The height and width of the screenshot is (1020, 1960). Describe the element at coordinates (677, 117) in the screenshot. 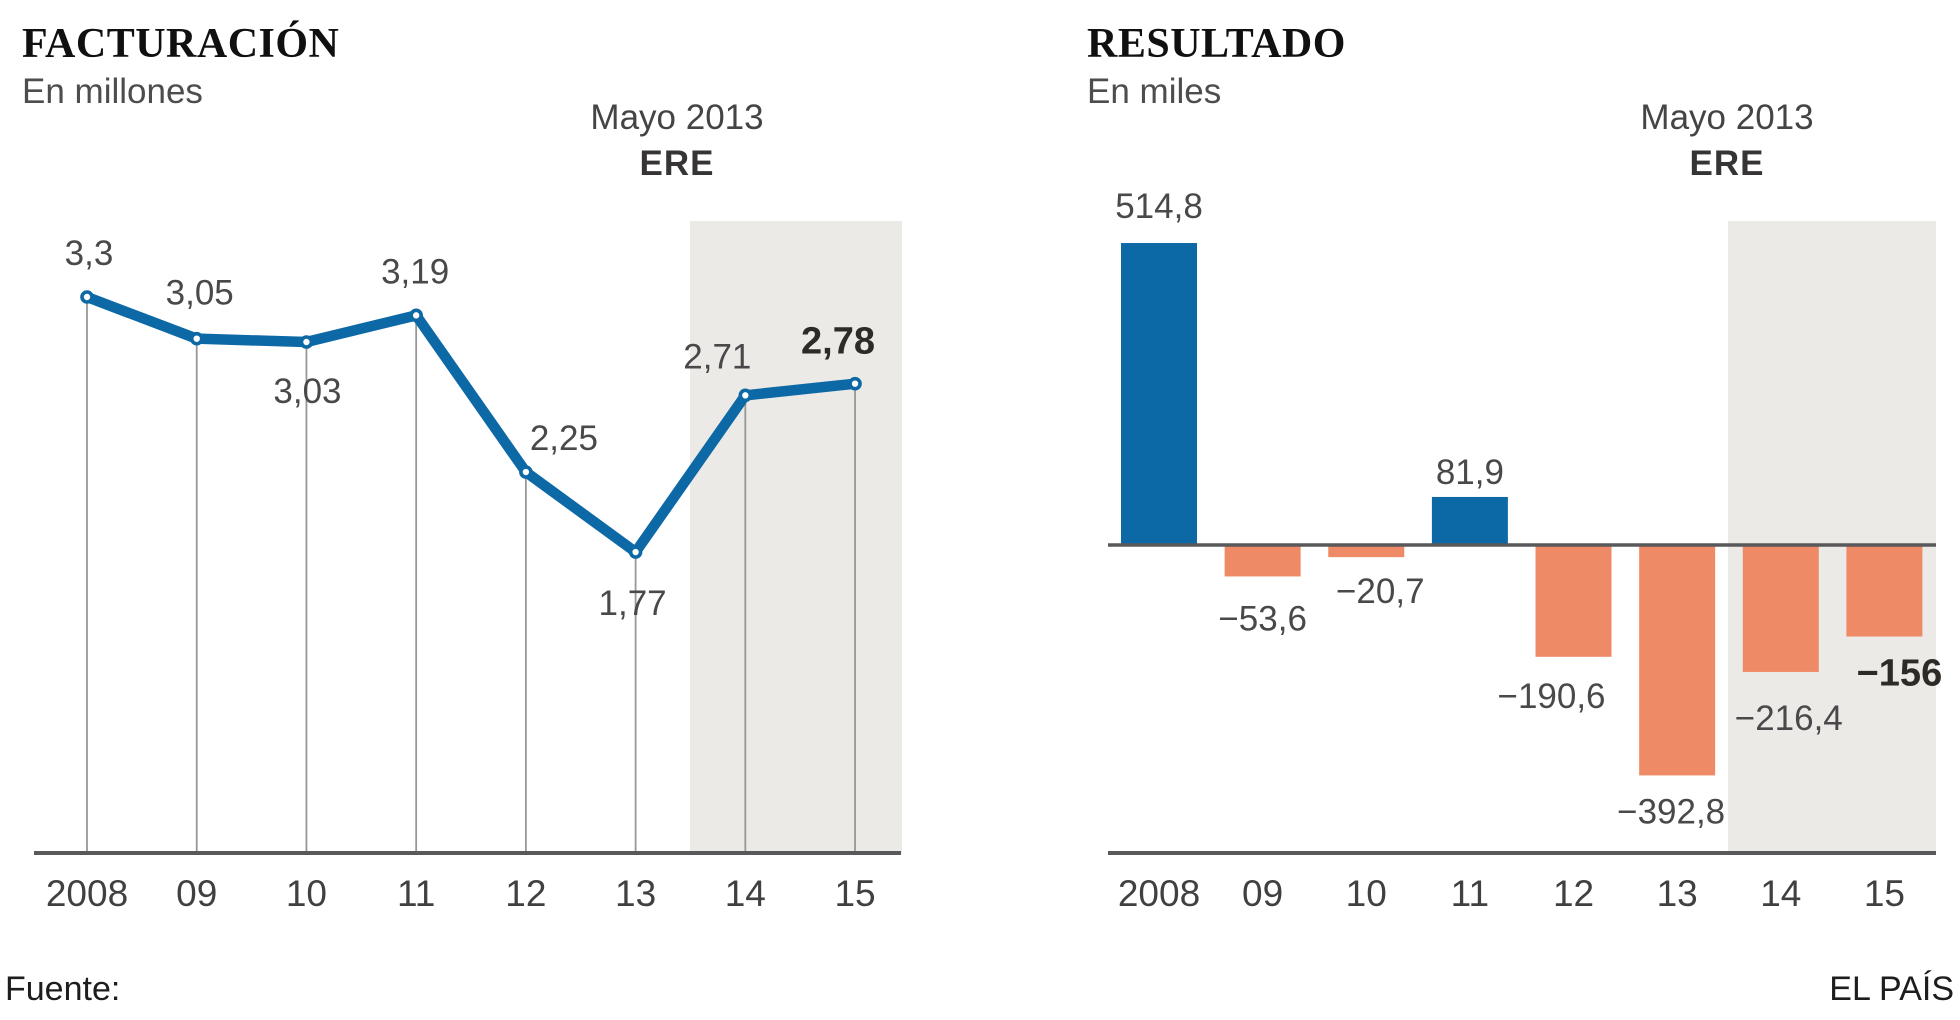

I see `left-annotation-date: Mayo 2013` at that location.